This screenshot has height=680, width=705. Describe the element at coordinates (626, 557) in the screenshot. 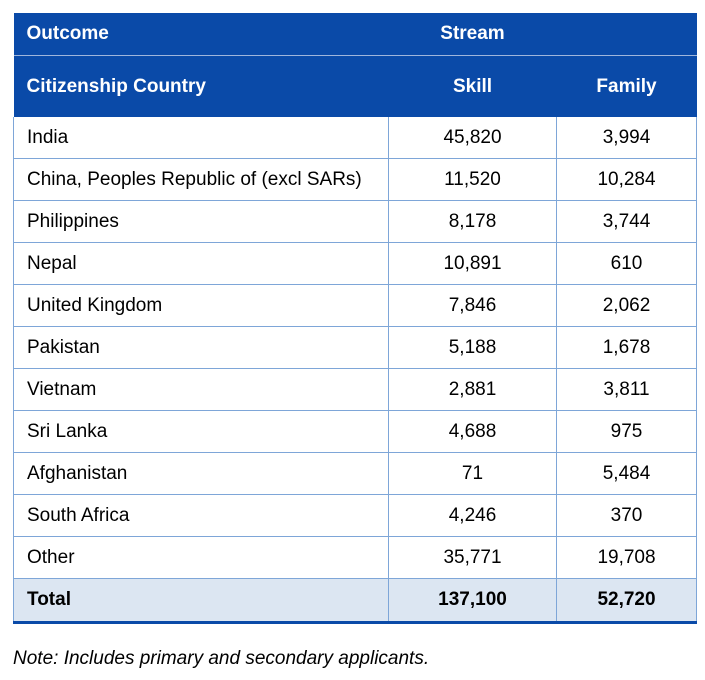

I see `family-cell: 19,708` at that location.